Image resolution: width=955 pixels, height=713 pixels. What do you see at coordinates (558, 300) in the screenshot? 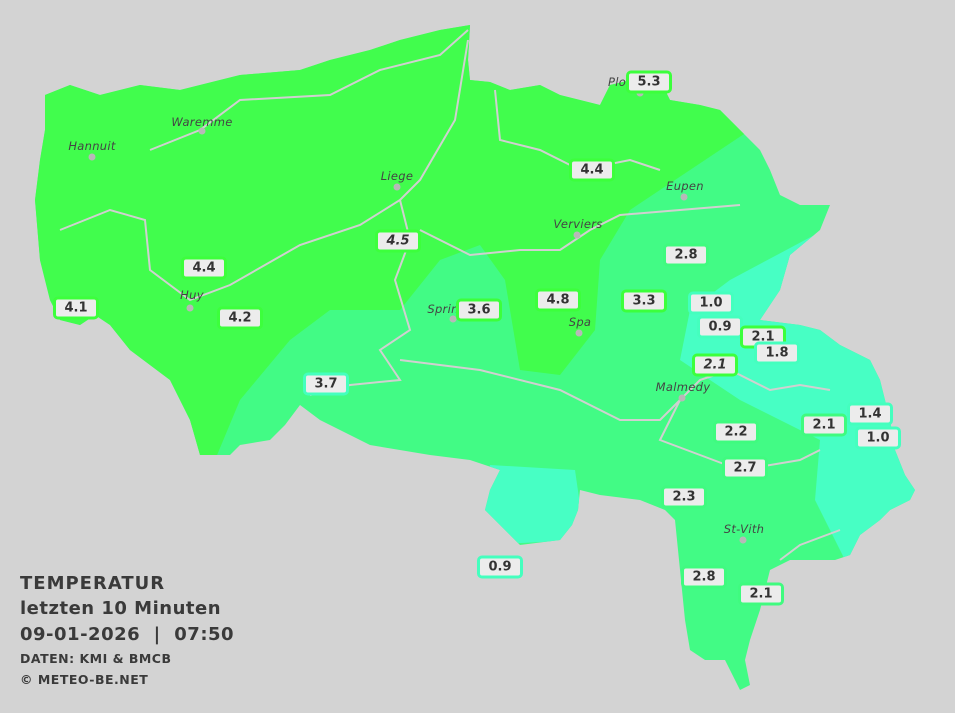
I see `station-label: 4.8` at bounding box center [558, 300].